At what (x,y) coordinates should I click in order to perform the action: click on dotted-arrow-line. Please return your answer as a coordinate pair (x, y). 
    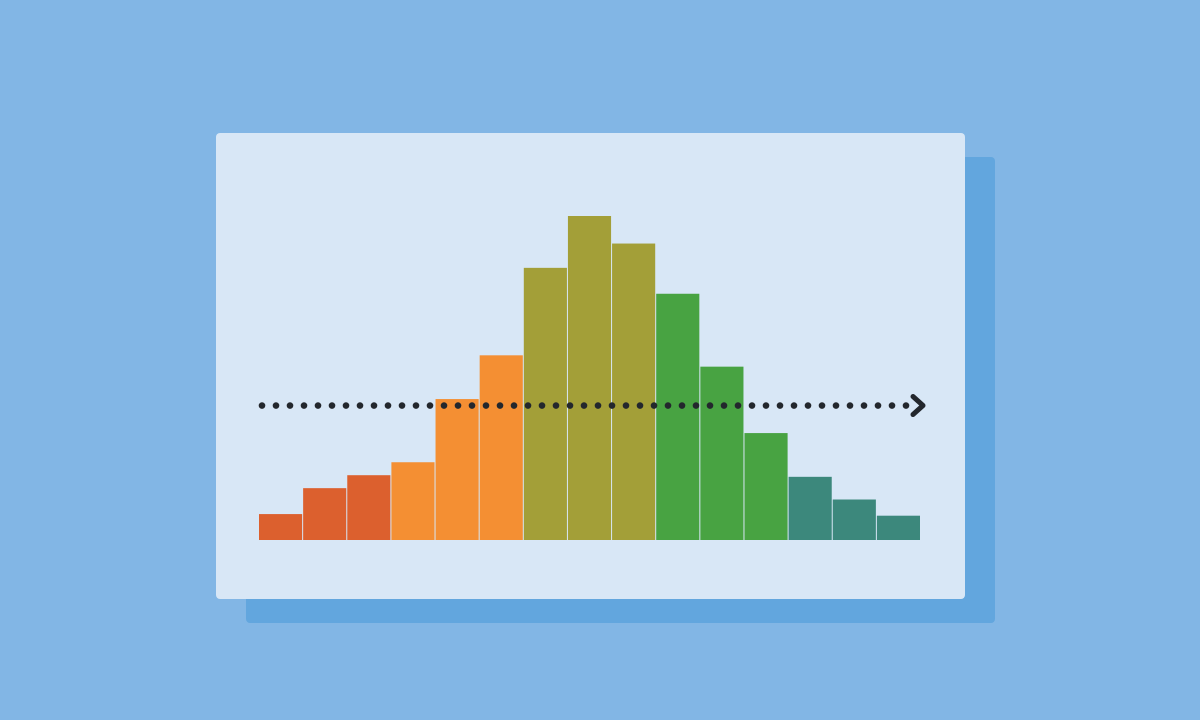
    Looking at the image, I should click on (592, 406).